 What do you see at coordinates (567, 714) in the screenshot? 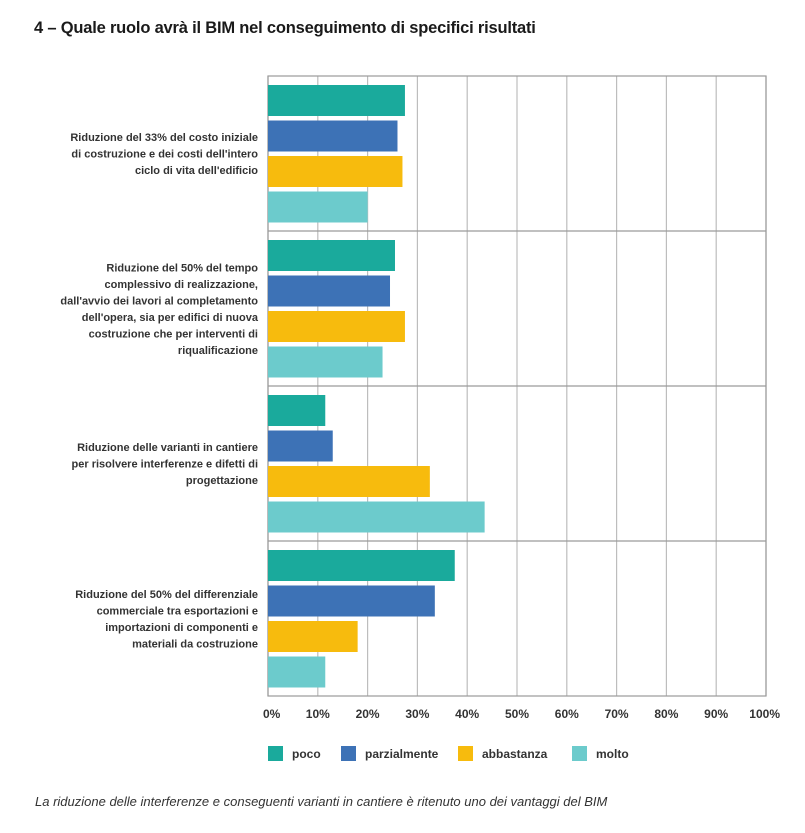
I see `x-tick-label: 60%` at bounding box center [567, 714].